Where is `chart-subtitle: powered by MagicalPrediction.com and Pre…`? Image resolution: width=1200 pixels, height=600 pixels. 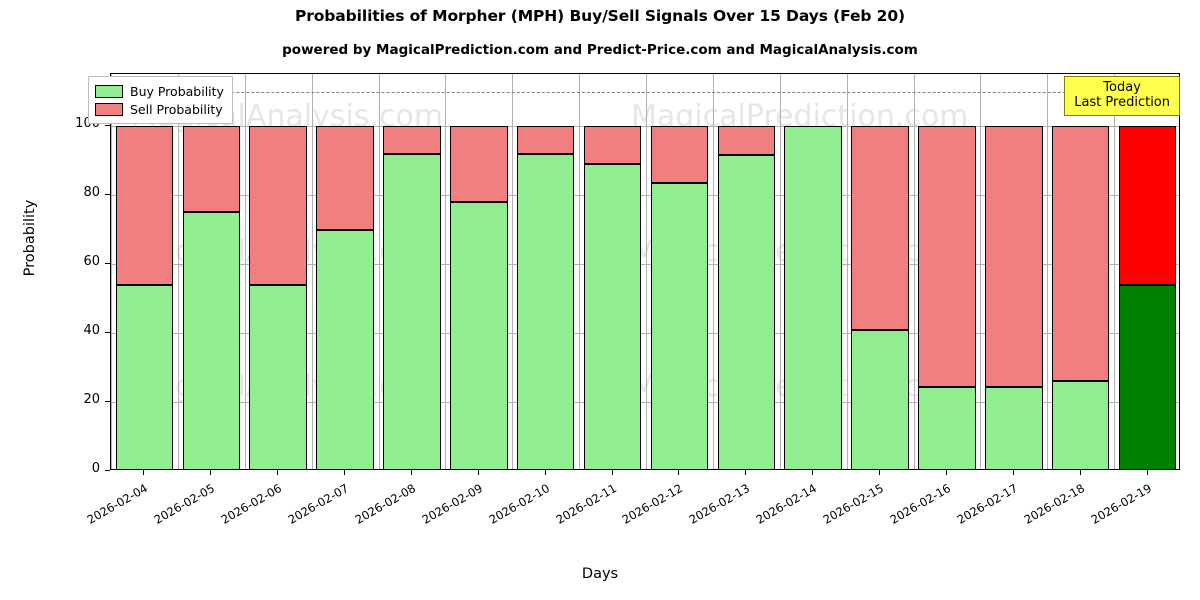 chart-subtitle: powered by MagicalPrediction.com and Pre… is located at coordinates (600, 50).